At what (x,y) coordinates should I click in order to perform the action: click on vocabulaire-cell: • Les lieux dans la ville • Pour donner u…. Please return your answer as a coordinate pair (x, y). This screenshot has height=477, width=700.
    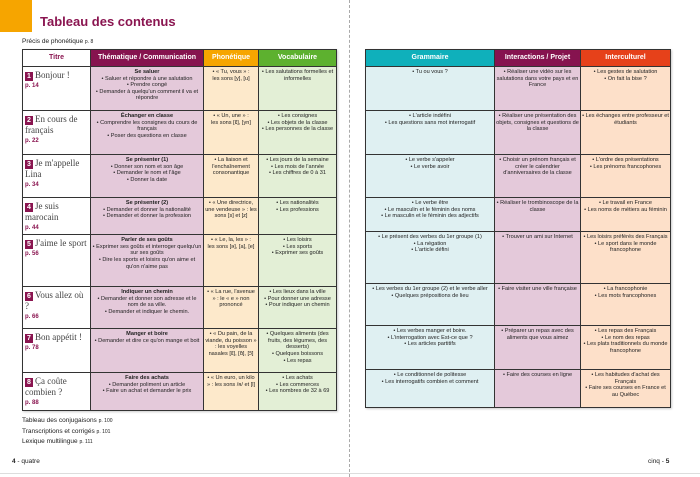
    Looking at the image, I should click on (297, 308).